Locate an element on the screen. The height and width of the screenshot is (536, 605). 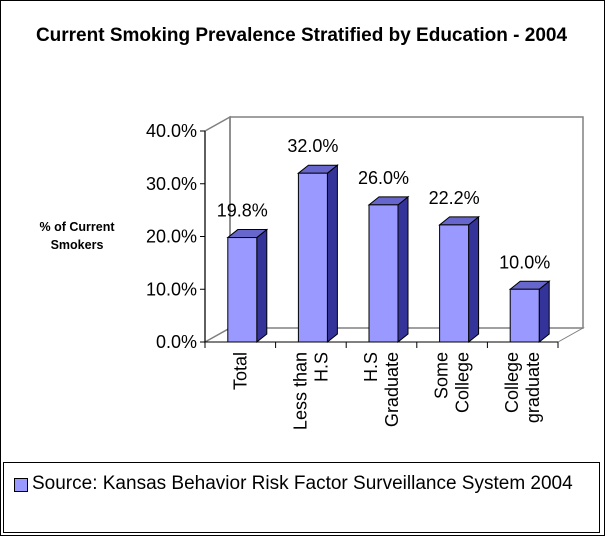
data-label: 19.8% is located at coordinates (242, 211).